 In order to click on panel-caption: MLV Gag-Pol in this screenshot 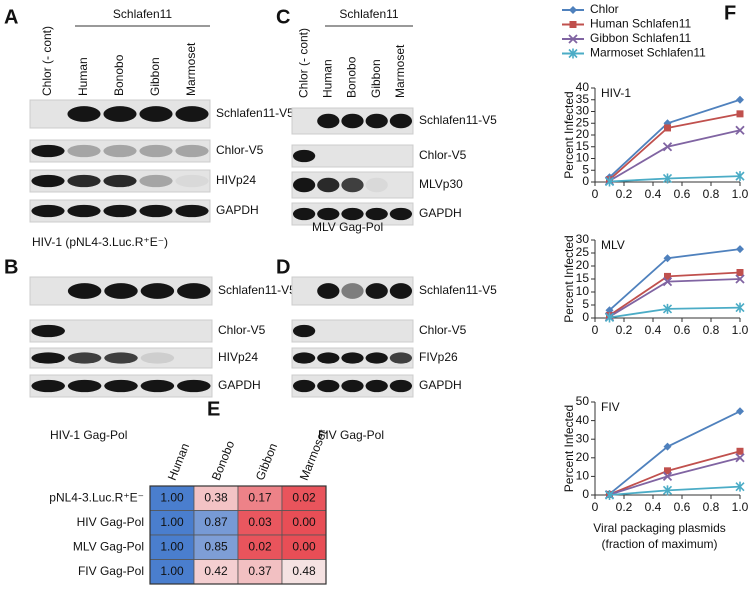, I will do `click(347, 227)`.